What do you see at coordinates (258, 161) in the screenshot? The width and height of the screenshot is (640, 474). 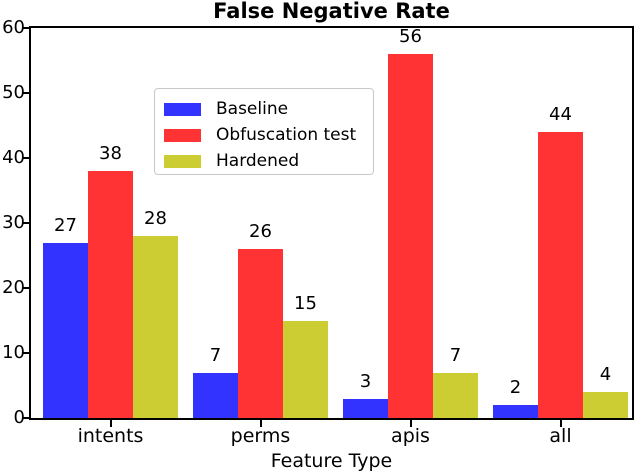 I see `legend-label: Hardened` at bounding box center [258, 161].